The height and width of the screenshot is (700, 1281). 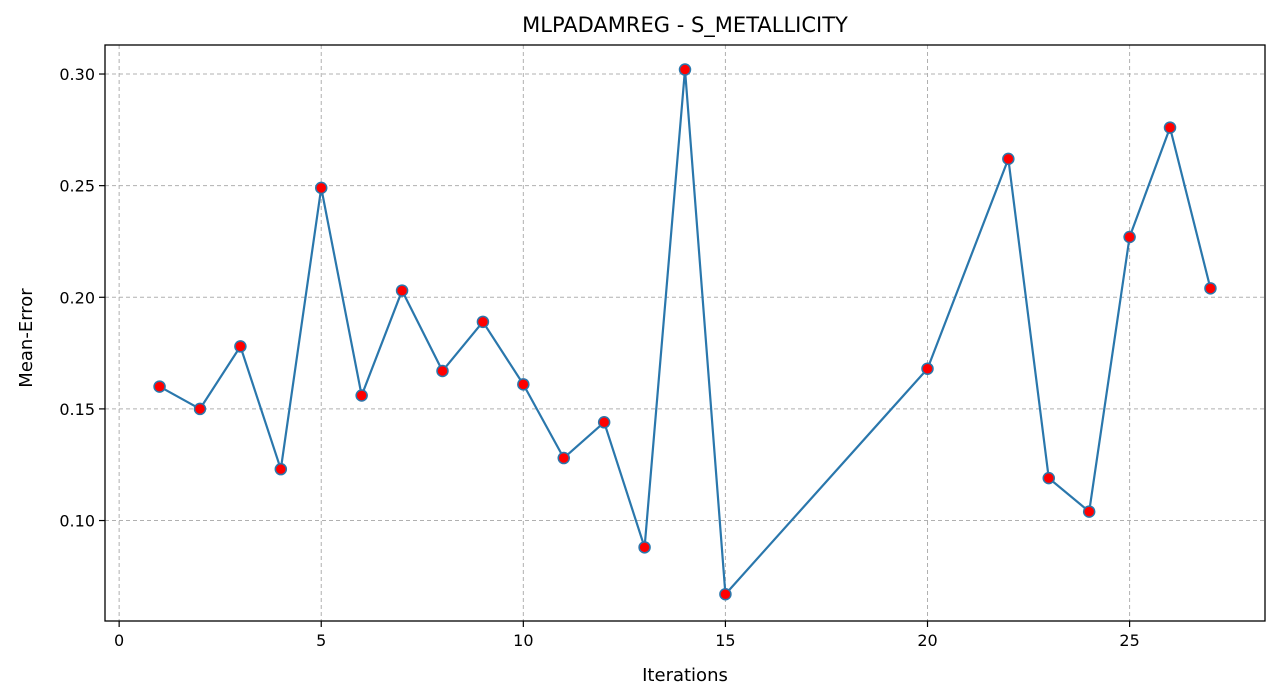 What do you see at coordinates (77, 186) in the screenshot?
I see `y-tick-label: 0.25` at bounding box center [77, 186].